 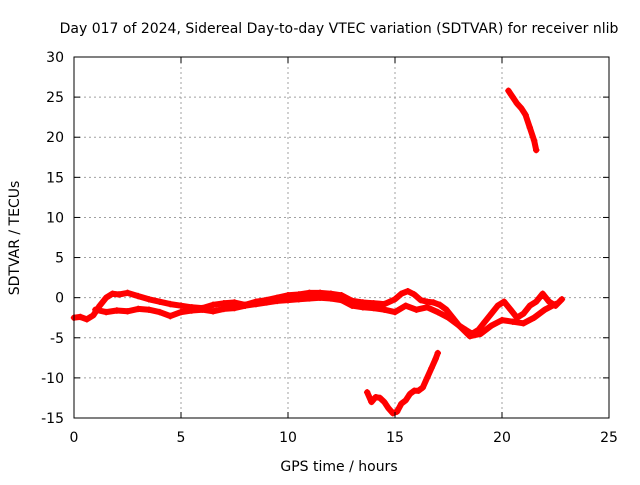 What do you see at coordinates (338, 467) in the screenshot?
I see `x-axis-label: GPS time / hours` at bounding box center [338, 467].